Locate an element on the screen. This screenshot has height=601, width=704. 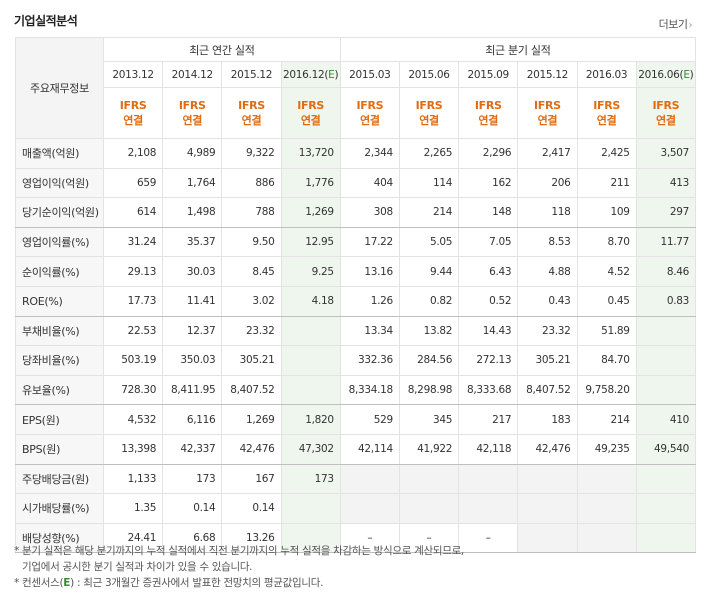
table-cell: 24.41 is located at coordinates (133, 538).